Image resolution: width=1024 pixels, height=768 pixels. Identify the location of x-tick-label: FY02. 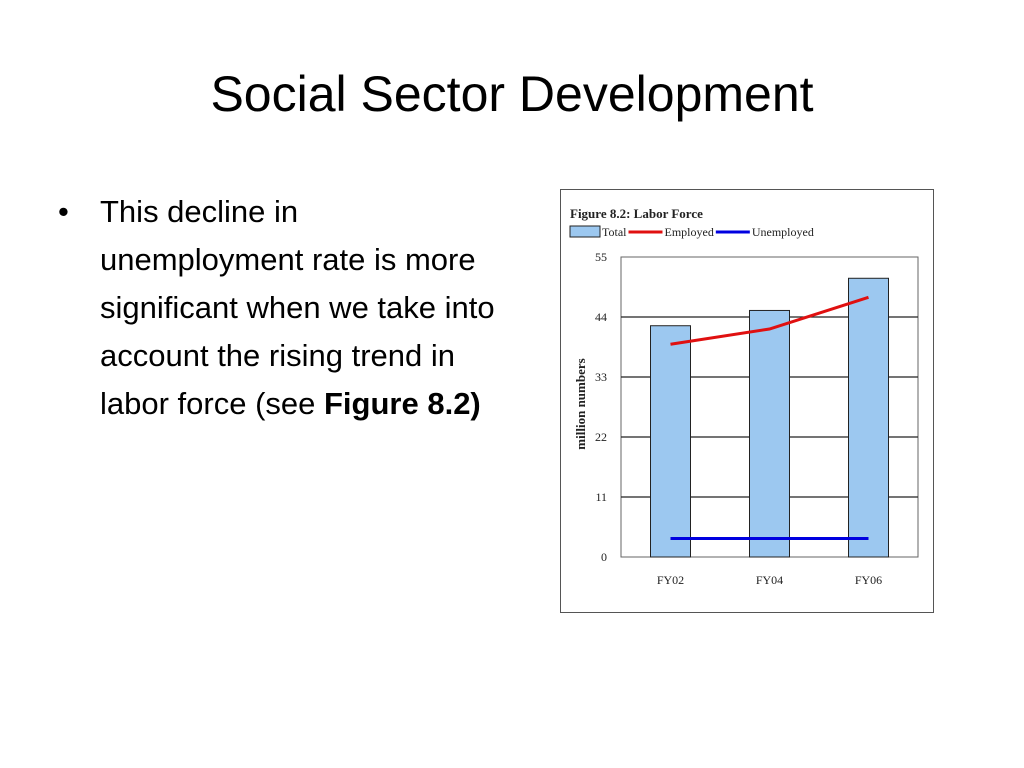
(670, 580).